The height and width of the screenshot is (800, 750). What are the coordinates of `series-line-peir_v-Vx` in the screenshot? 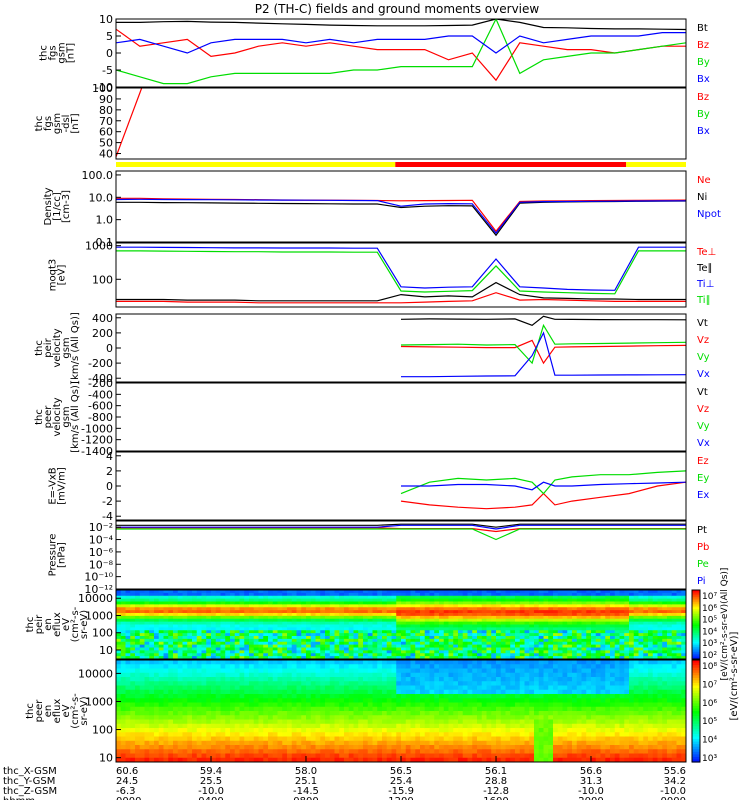 It's located at (543, 354).